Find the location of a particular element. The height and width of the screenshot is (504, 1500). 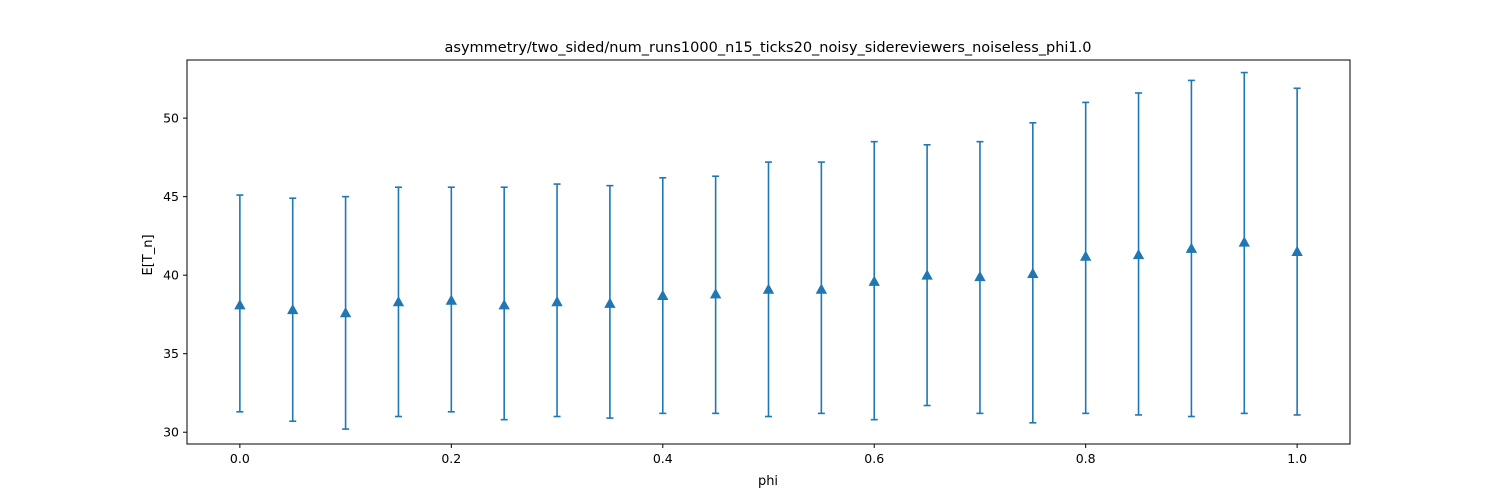

x-tick-label: 0.8 is located at coordinates (1086, 458).